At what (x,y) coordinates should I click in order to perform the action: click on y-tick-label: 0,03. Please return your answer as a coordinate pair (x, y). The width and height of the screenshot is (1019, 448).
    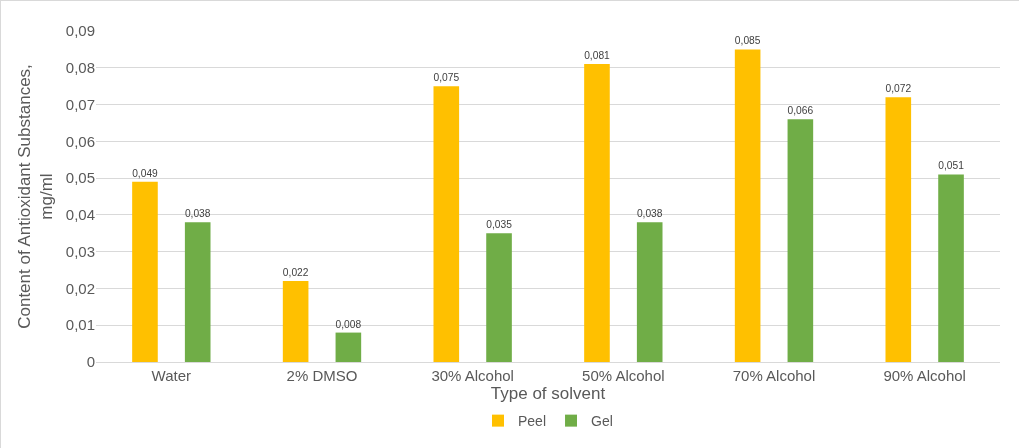
    Looking at the image, I should click on (80, 251).